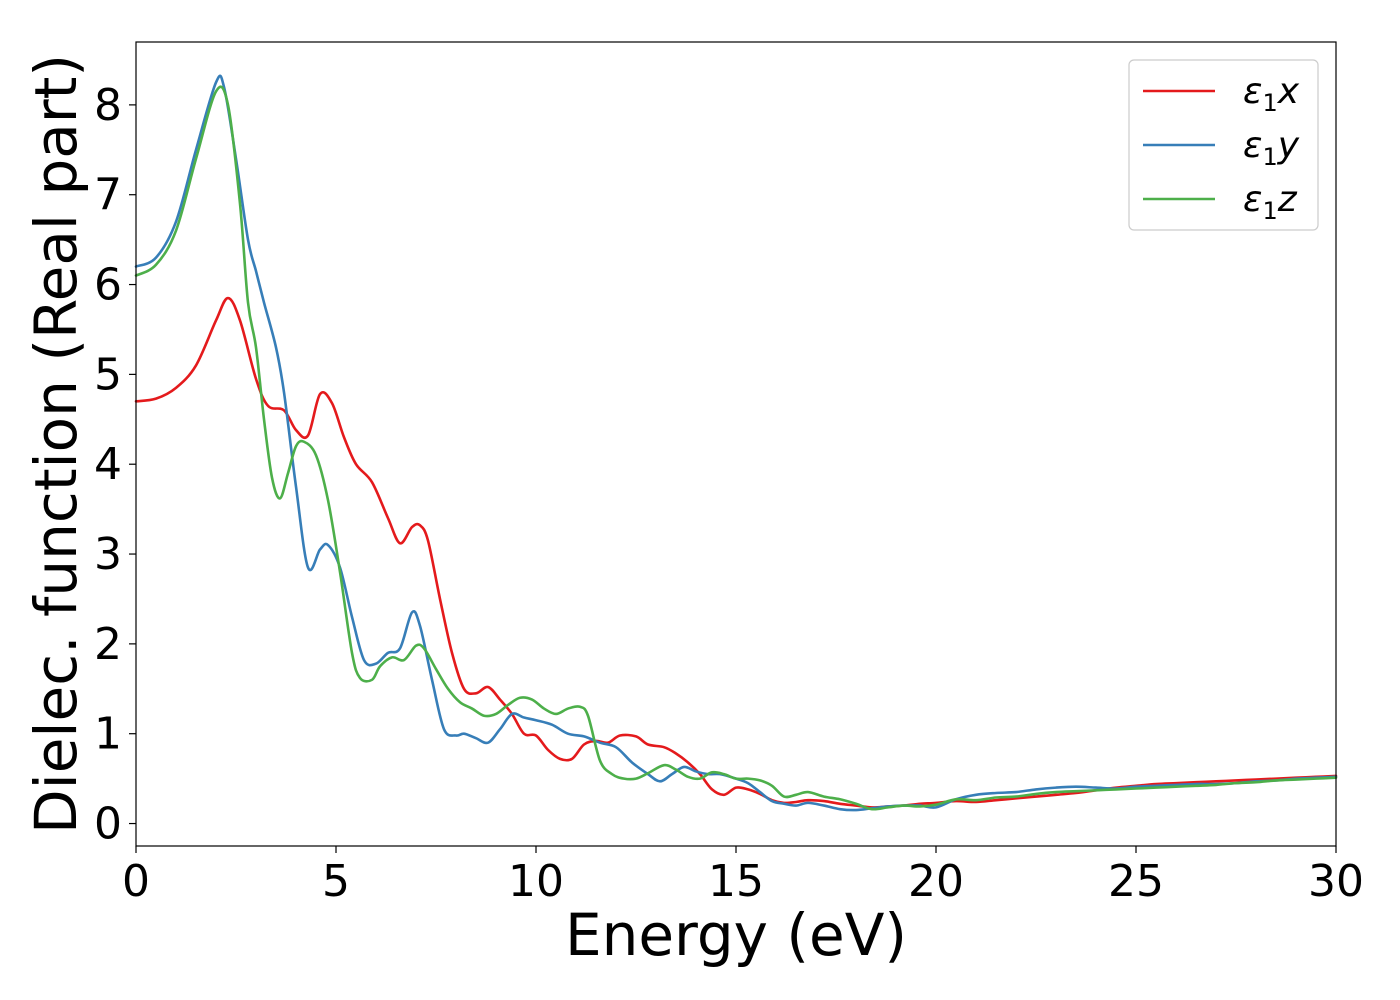  Describe the element at coordinates (108, 644) in the screenshot. I see `y-tick-label: 2` at that location.